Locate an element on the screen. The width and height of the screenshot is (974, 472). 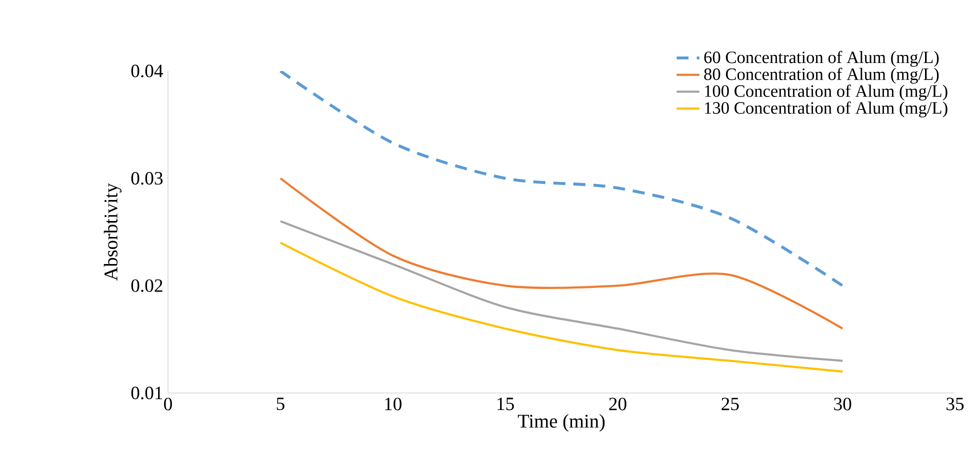
x-tick-label: 35 is located at coordinates (955, 404).